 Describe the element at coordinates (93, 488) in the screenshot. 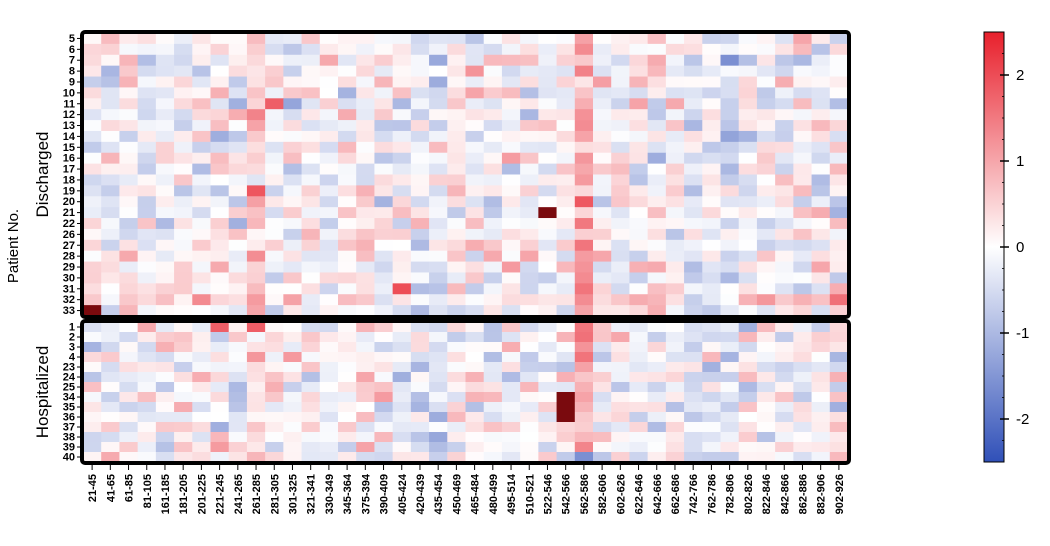

I see `x-tick-label: 21-45` at that location.